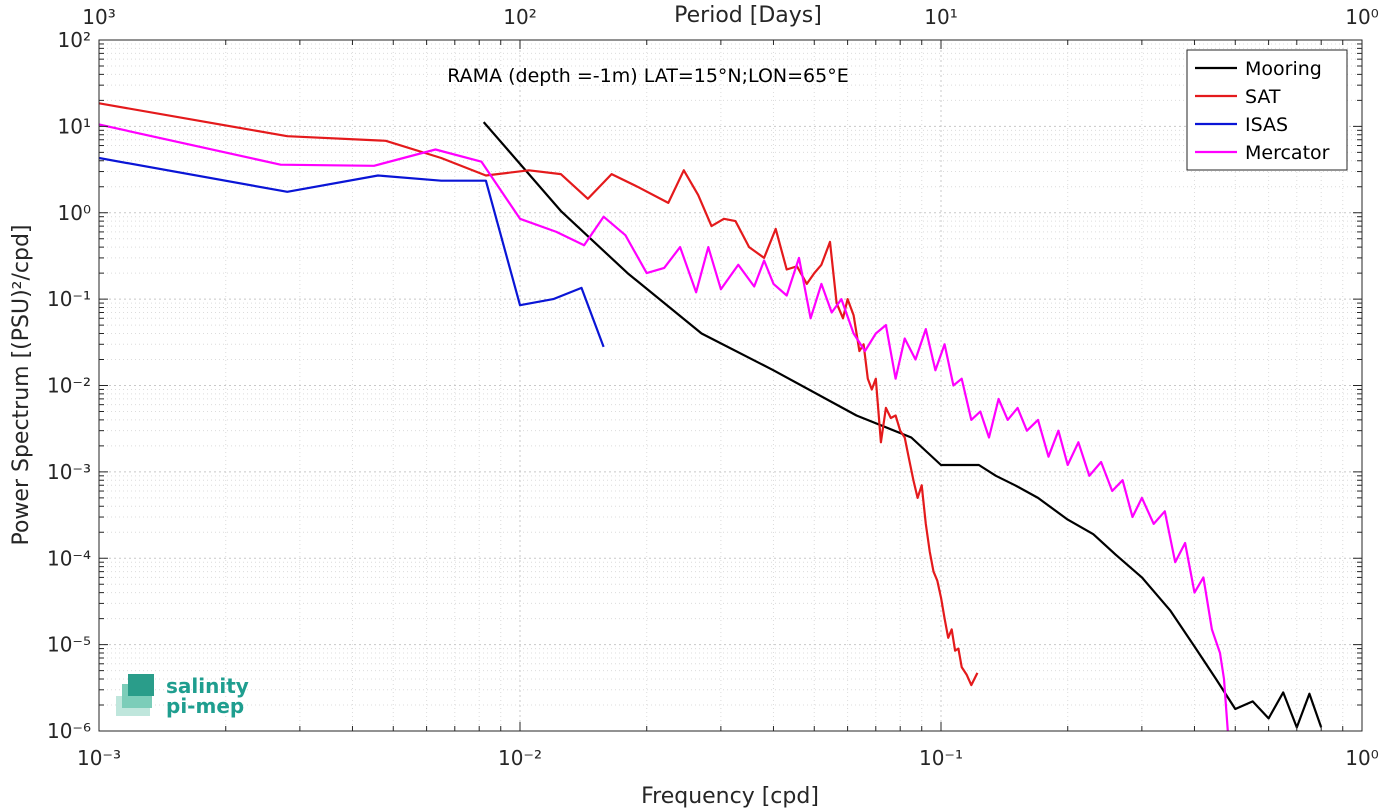  What do you see at coordinates (520, 758) in the screenshot?
I see `x-tick-label: 10⁻²` at bounding box center [520, 758].